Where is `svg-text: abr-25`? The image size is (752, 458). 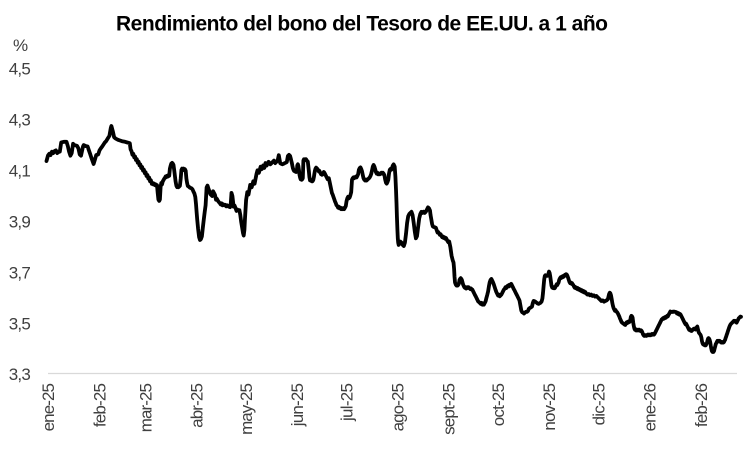
svg-text: abr-25 is located at coordinates (197, 405).